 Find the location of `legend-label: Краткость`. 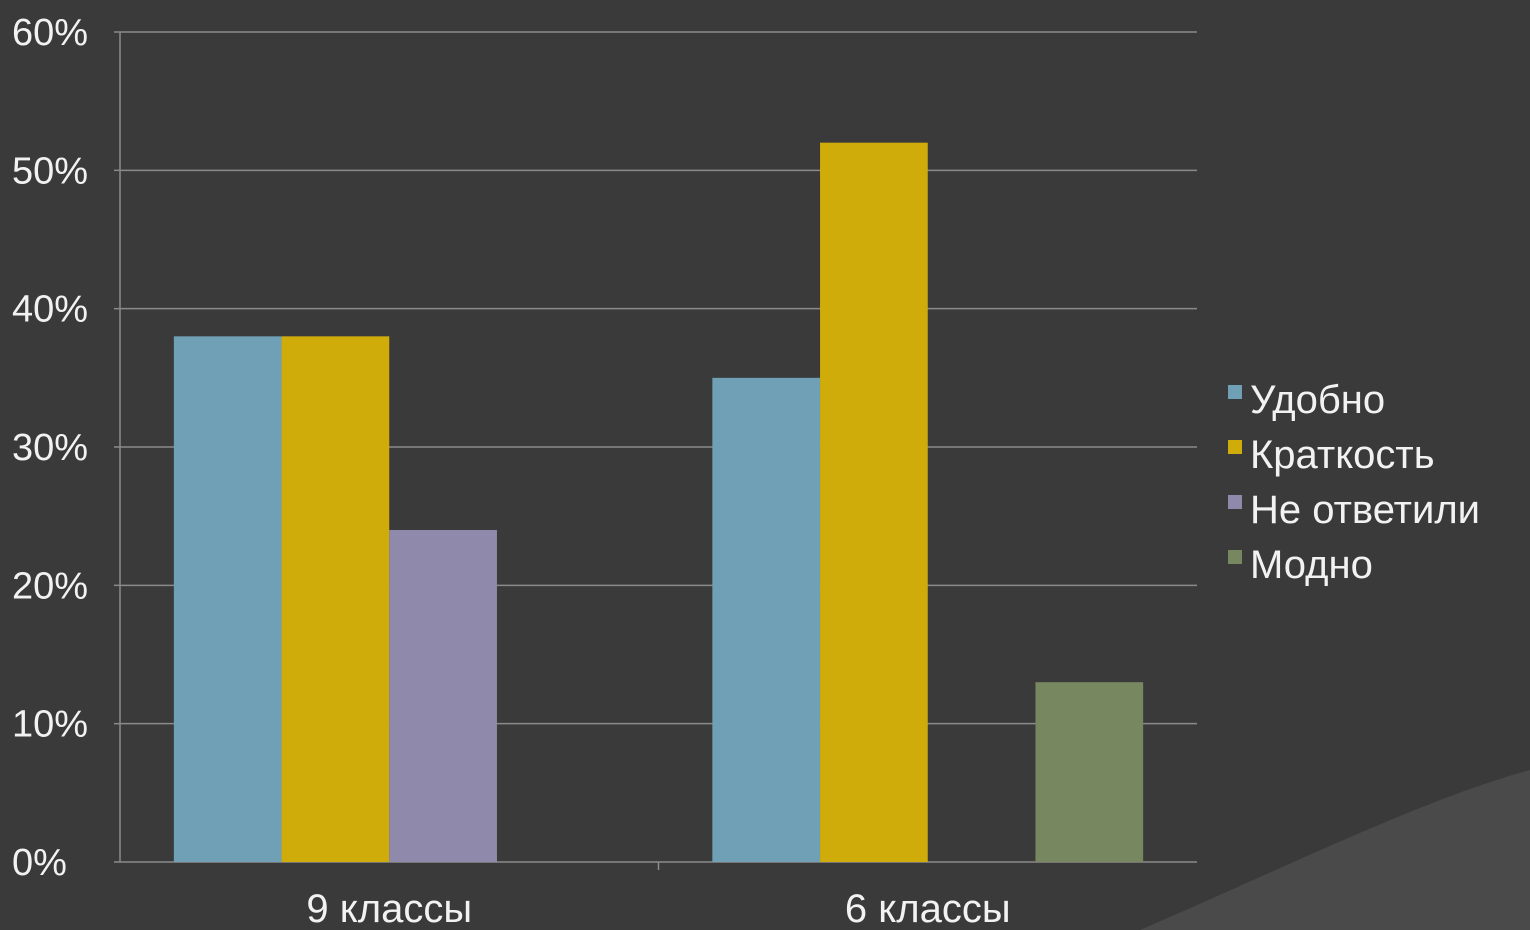

legend-label: Краткость is located at coordinates (1342, 455).